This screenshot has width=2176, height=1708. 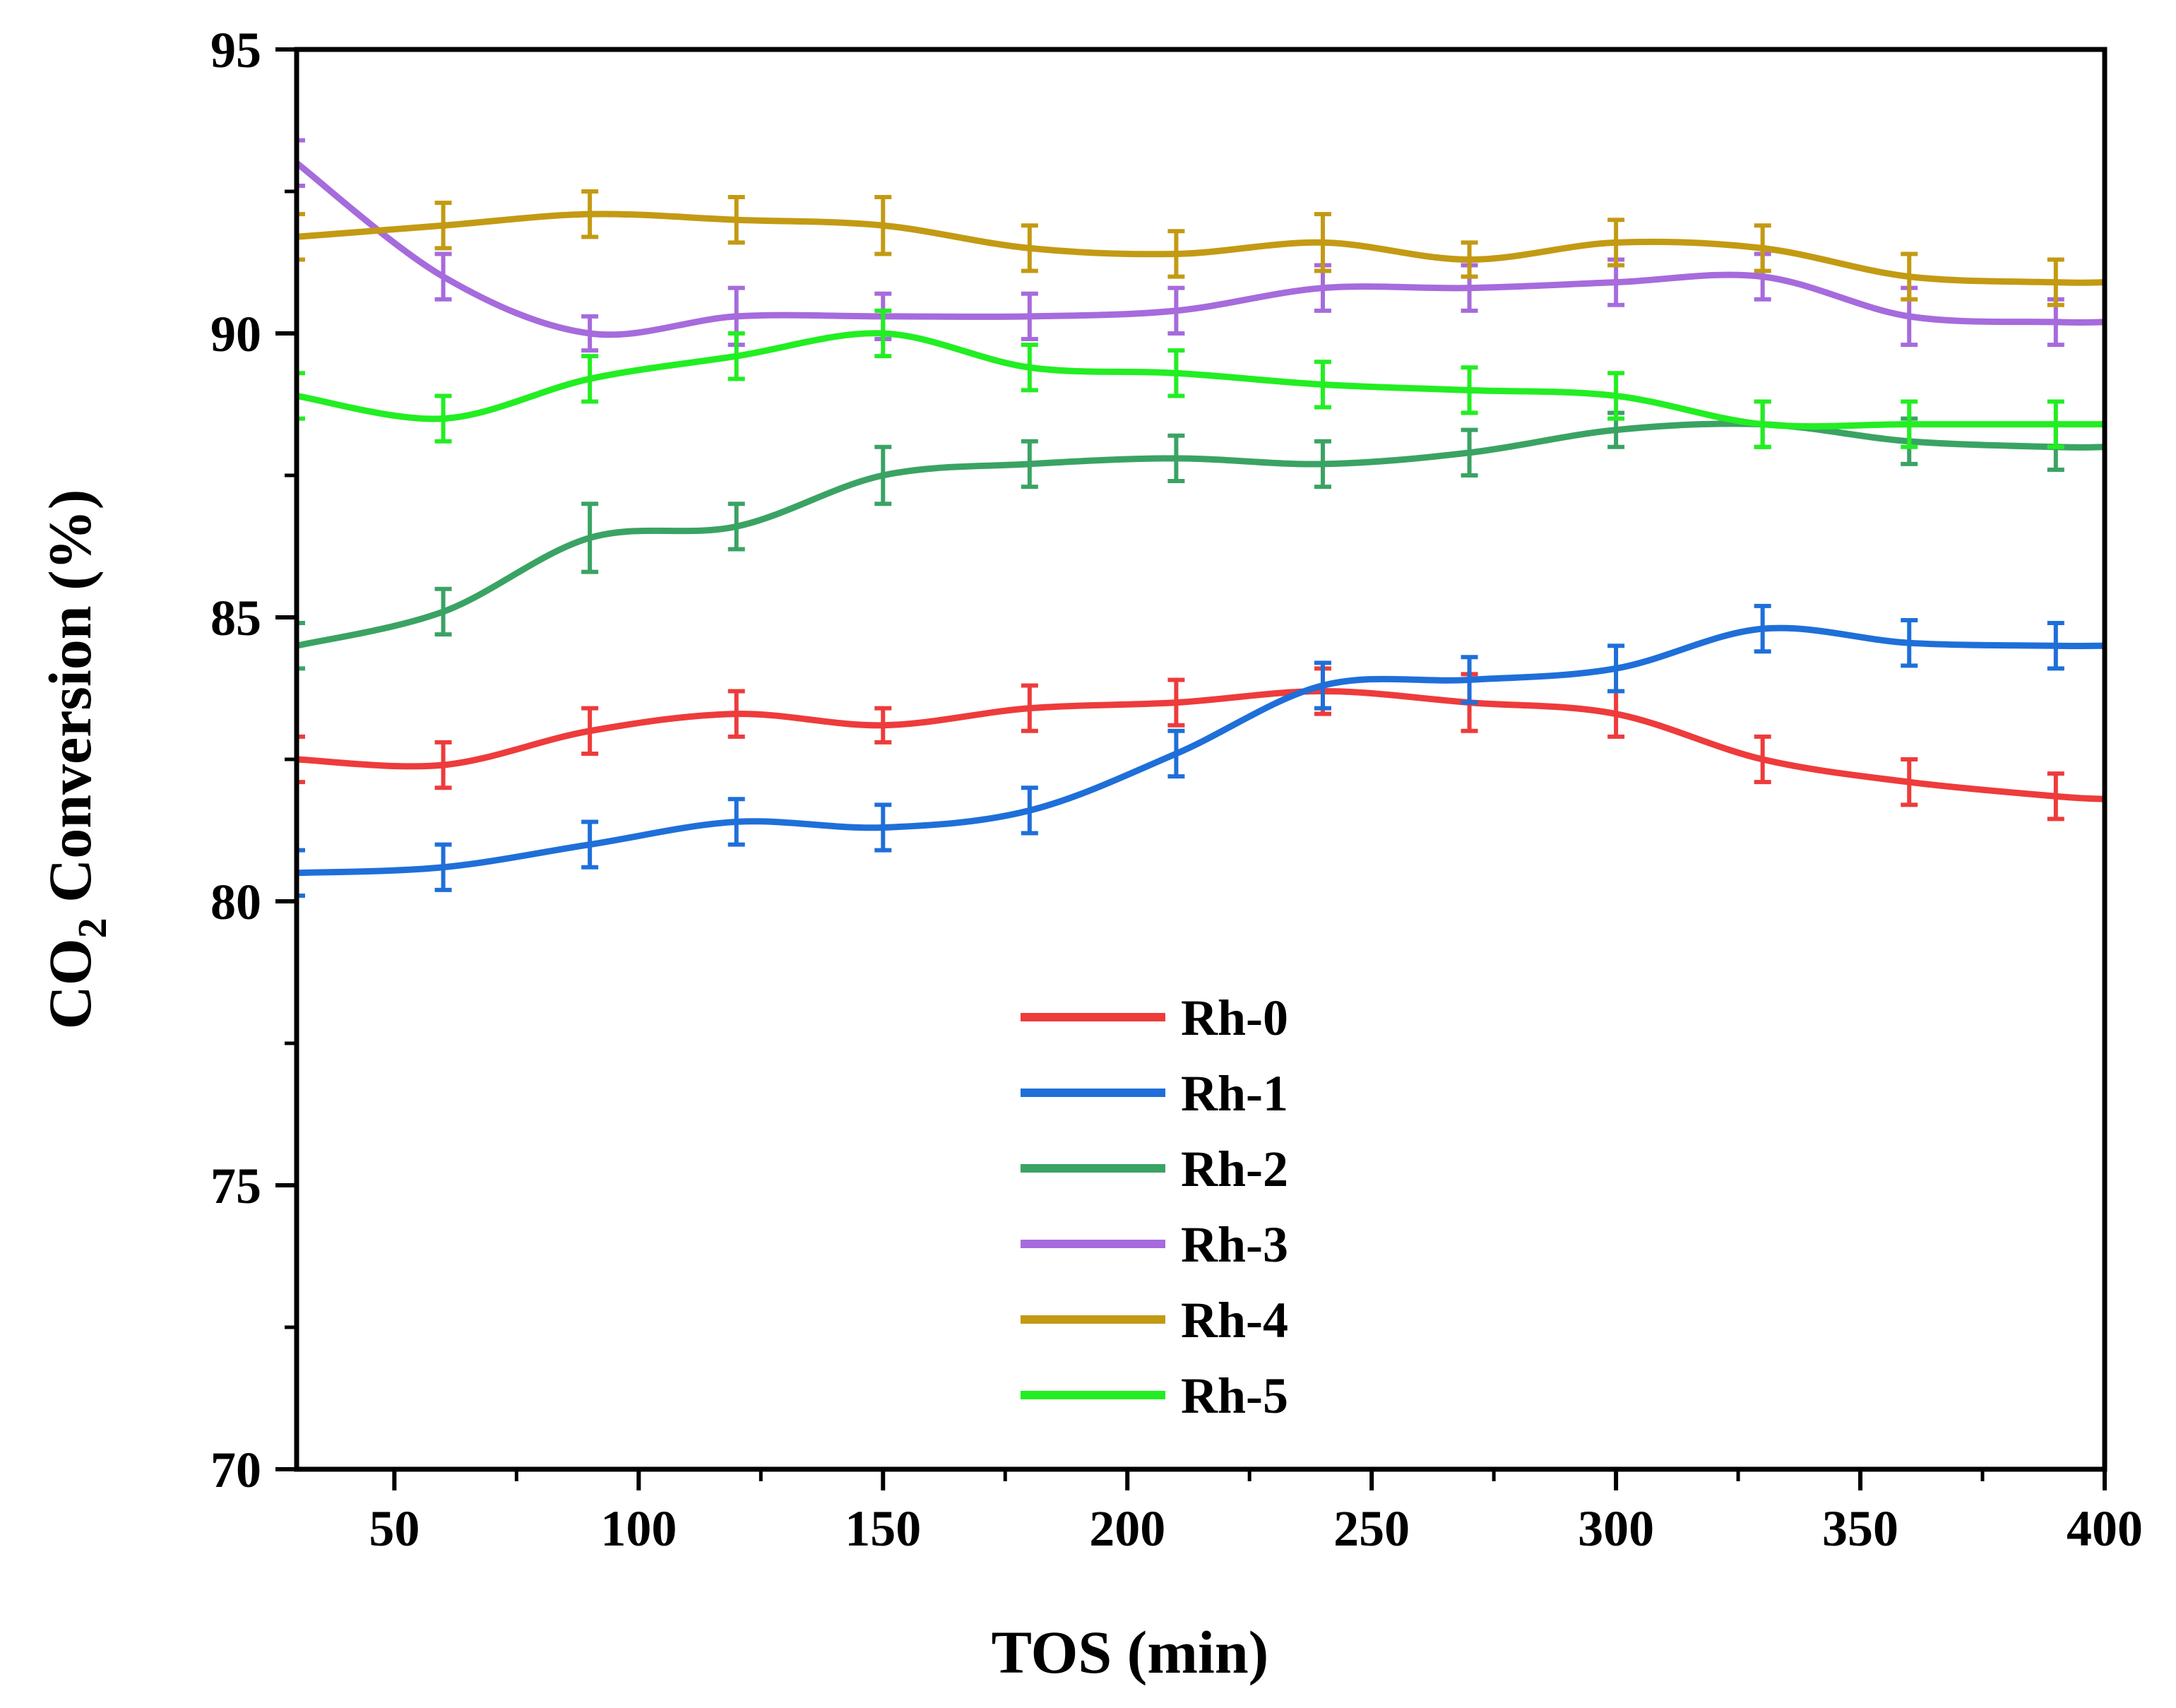 I want to click on y-axis-title: CO2 Conversion (%), so click(x=75, y=760).